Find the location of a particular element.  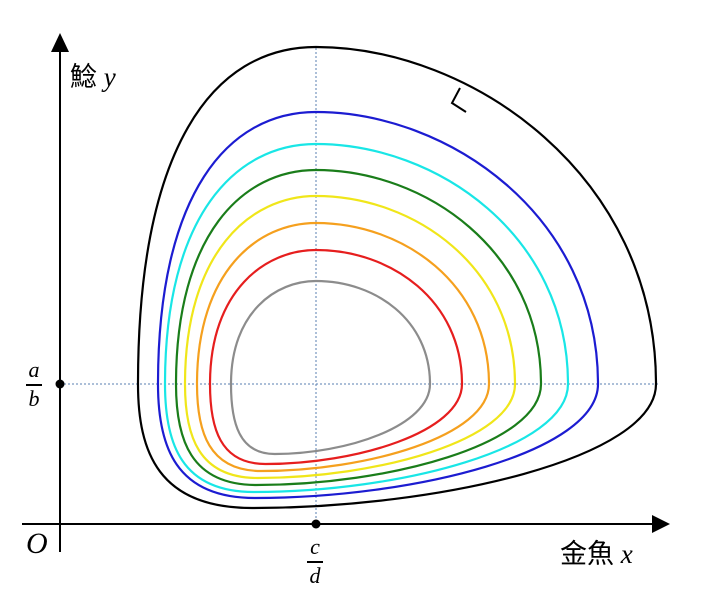

x-axis-label: 金魚 x is located at coordinates (596, 554).